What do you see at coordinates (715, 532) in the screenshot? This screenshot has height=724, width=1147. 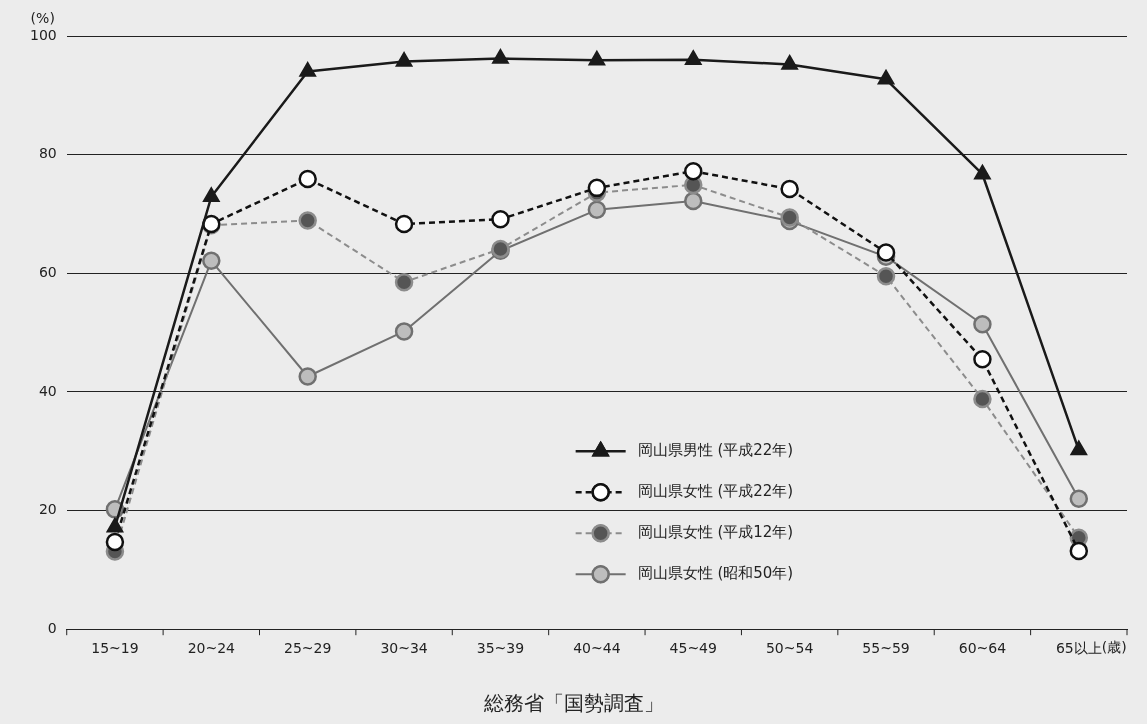 I see `legend-label: 岡山県女性 (平成12年)` at bounding box center [715, 532].